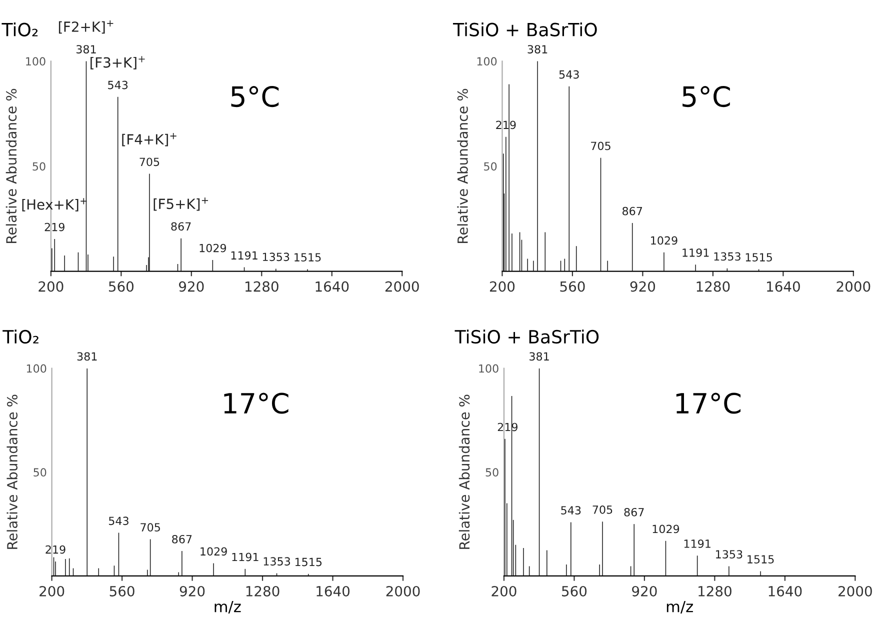 The height and width of the screenshot is (618, 878). Describe the element at coordinates (149, 139) in the screenshot. I see `annotation: [F4+K]$^{+}$` at that location.